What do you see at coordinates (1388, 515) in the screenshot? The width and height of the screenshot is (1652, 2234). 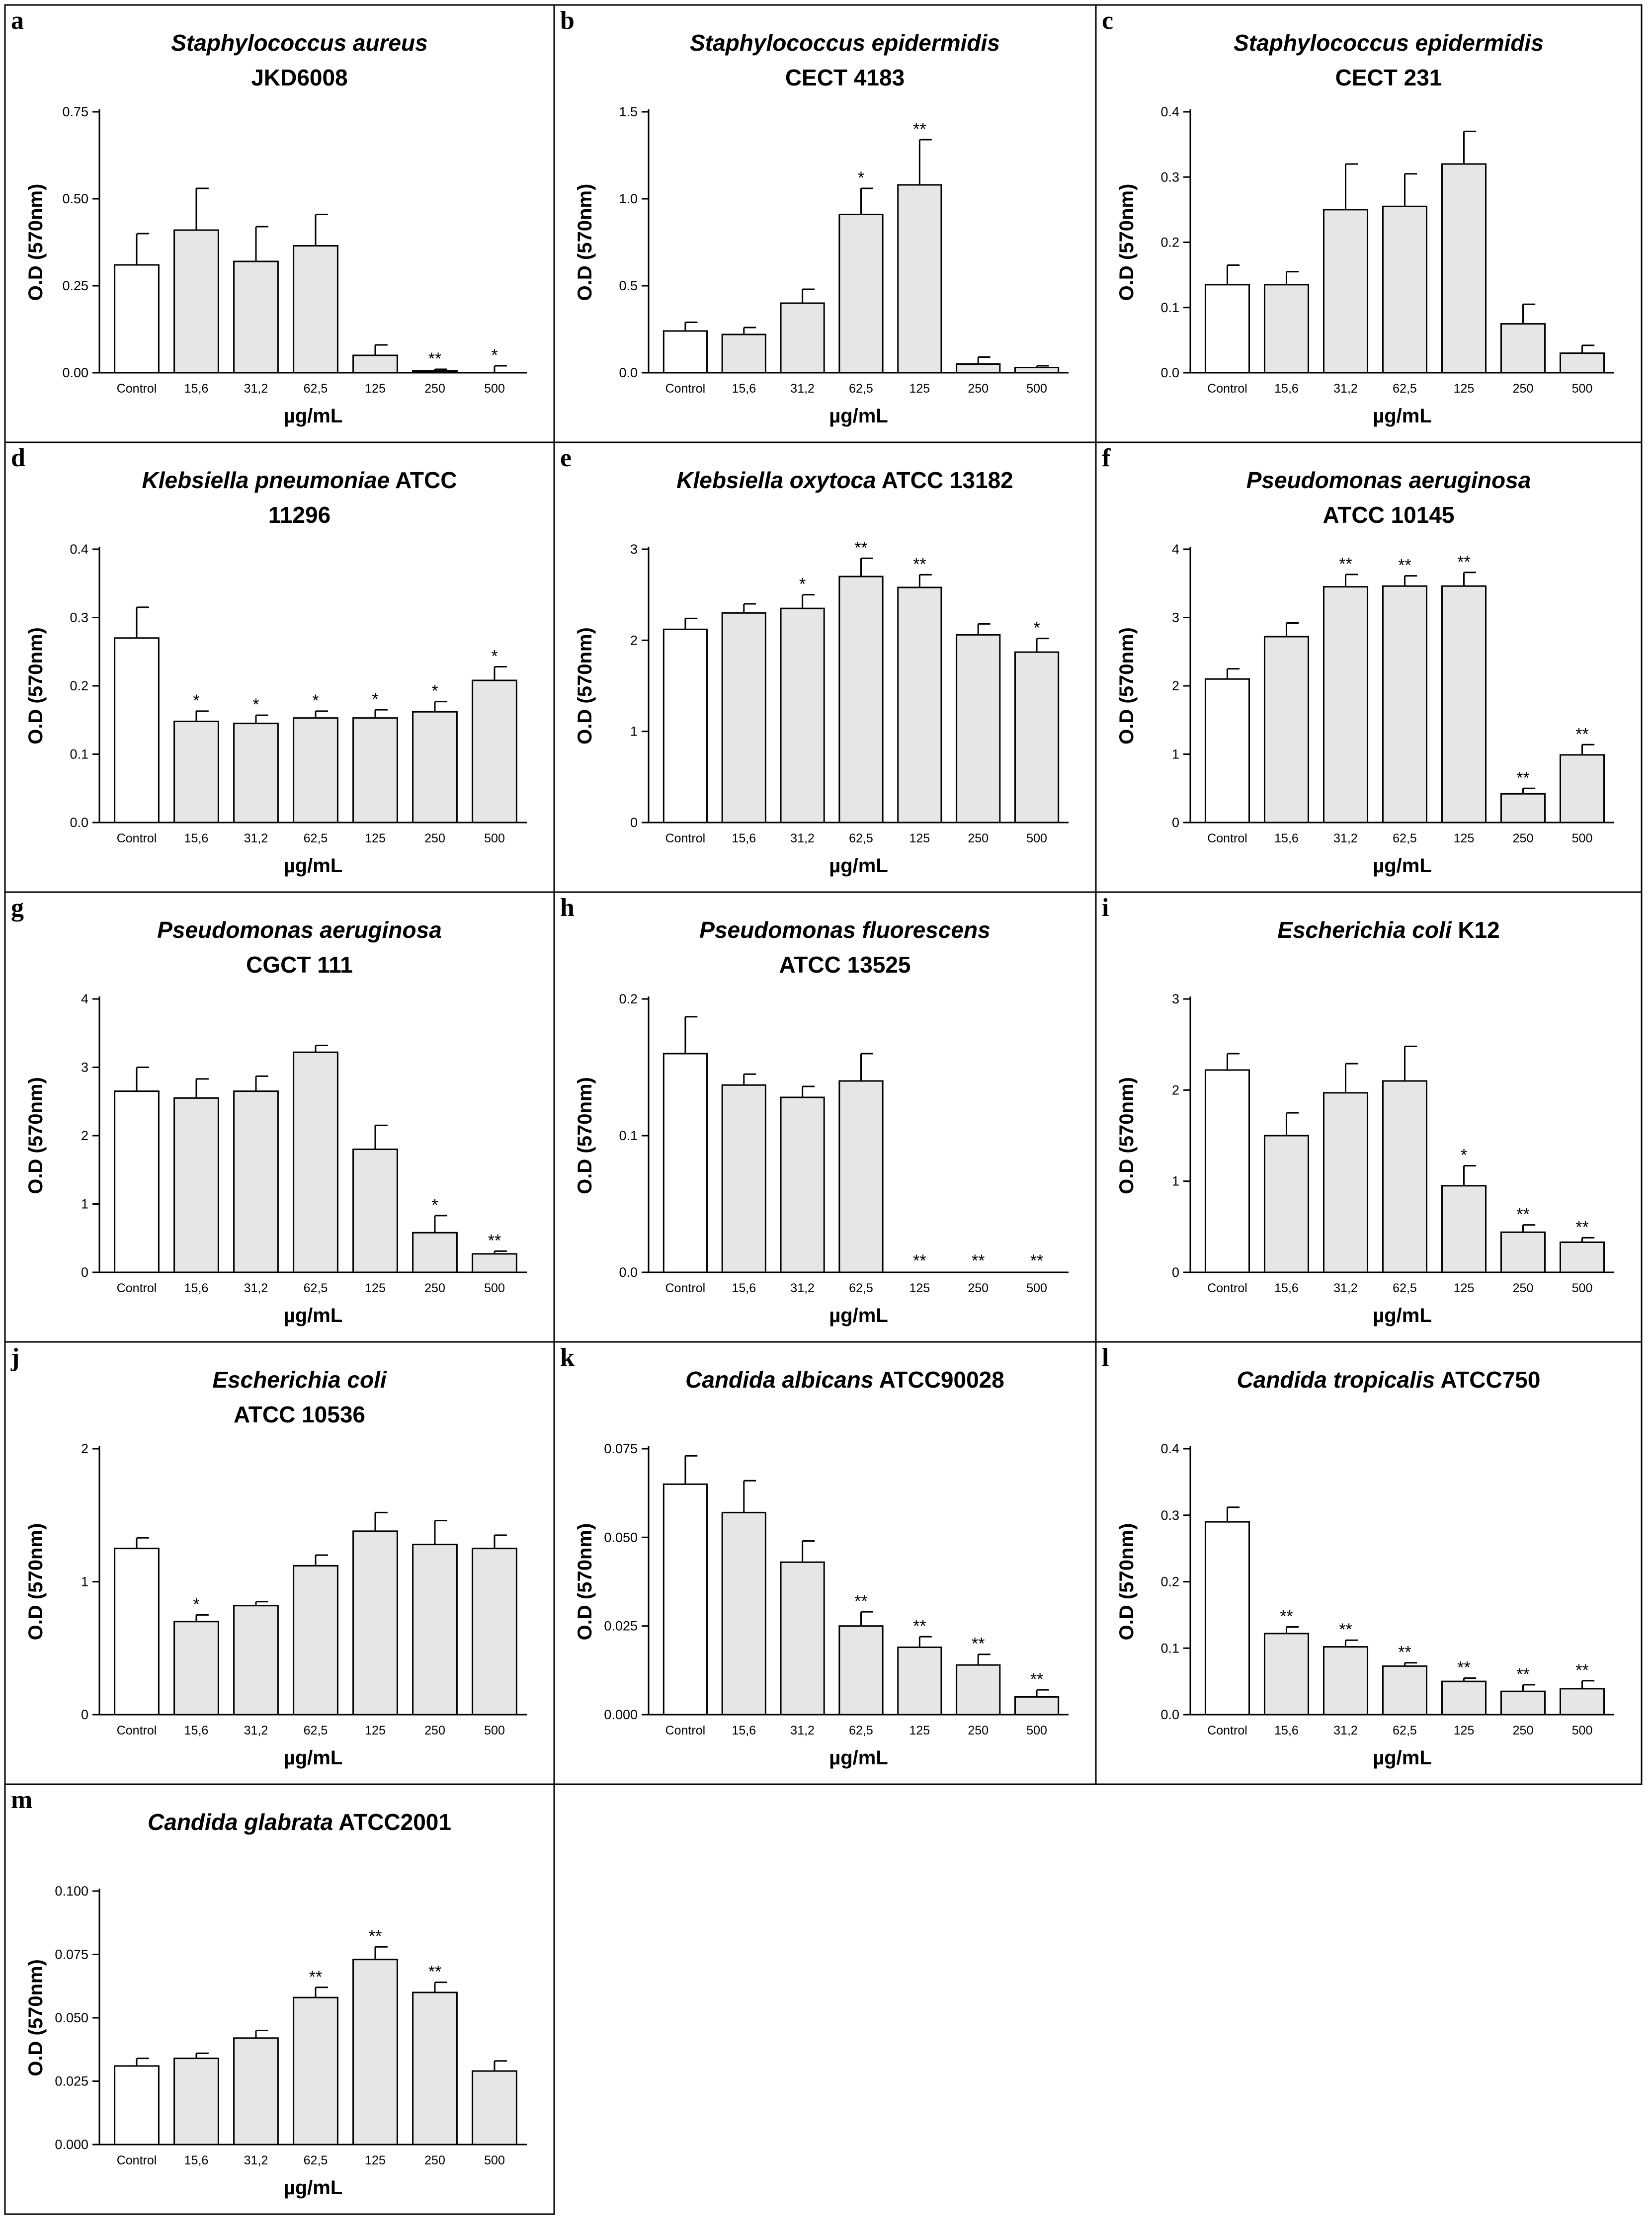 I see `panel-title: ATCC 10145` at bounding box center [1388, 515].